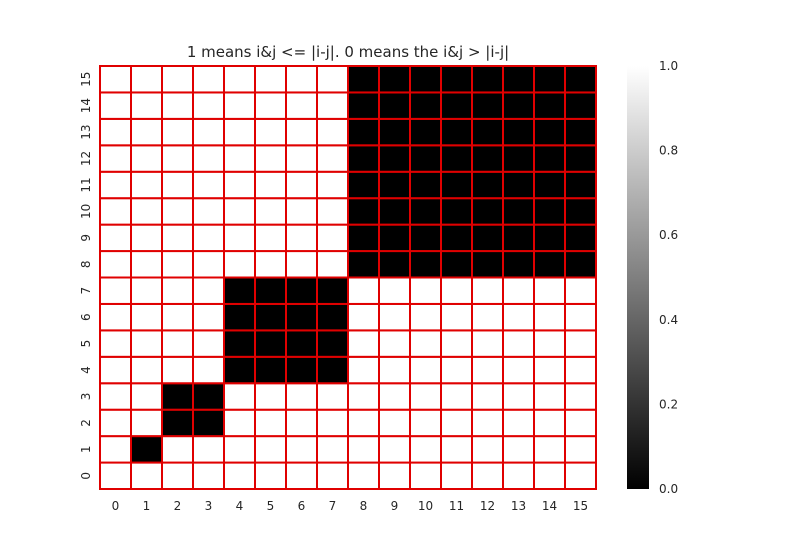  Describe the element at coordinates (240, 506) in the screenshot. I see `x-tick-label: 4` at that location.